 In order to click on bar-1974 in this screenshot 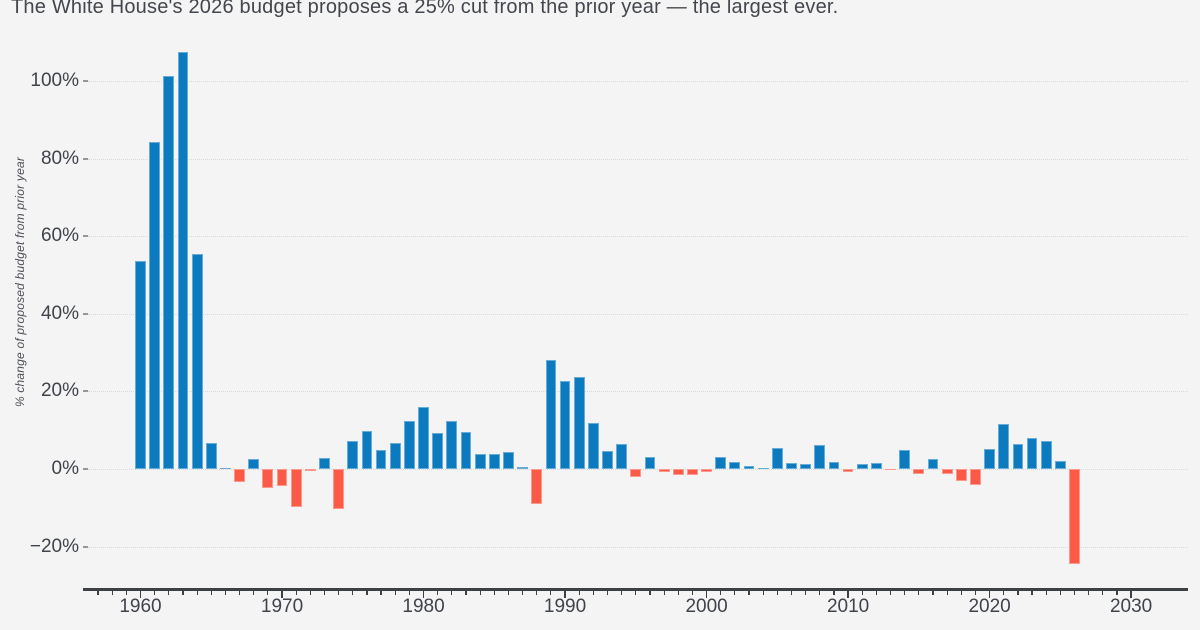, I will do `click(339, 489)`.